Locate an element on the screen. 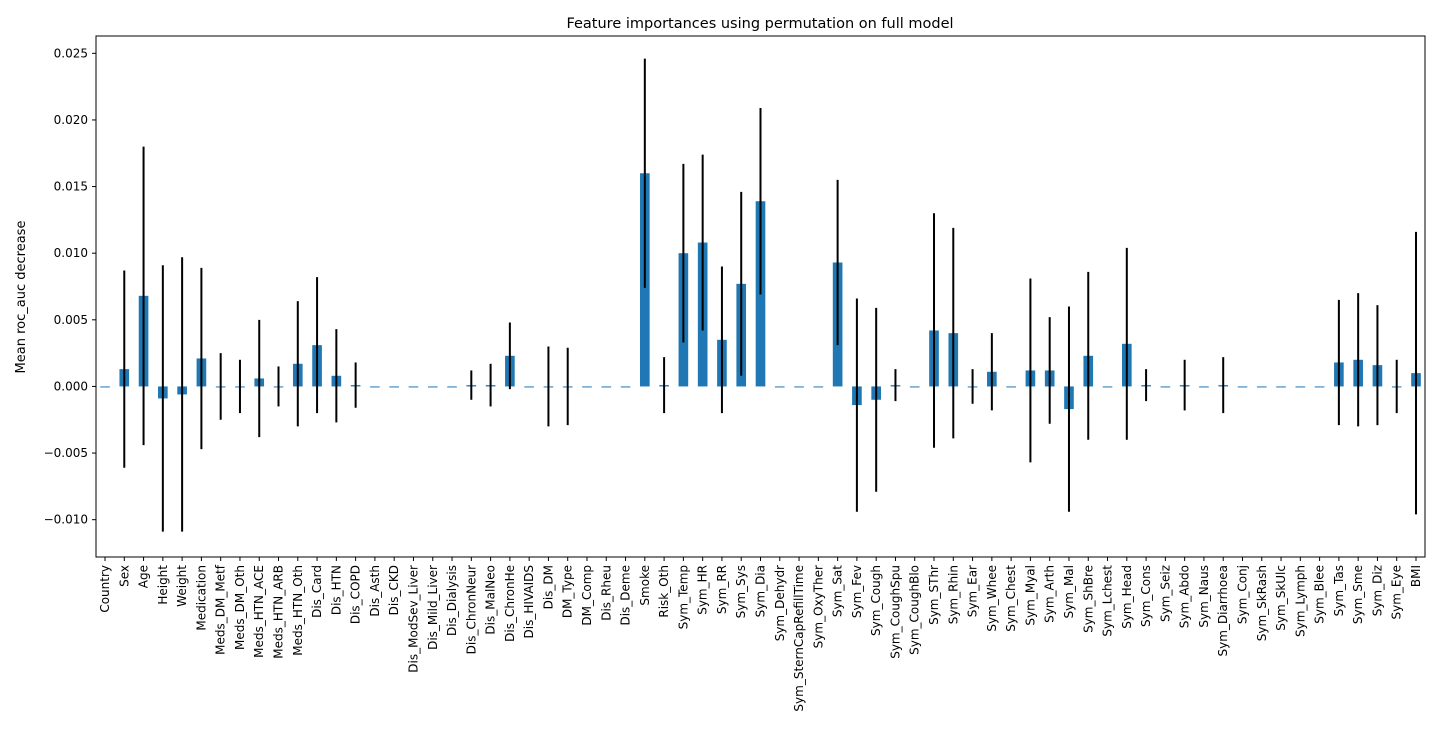 This screenshot has width=1440, height=752. x-tick-label: Sym_Seiz is located at coordinates (1165, 593).